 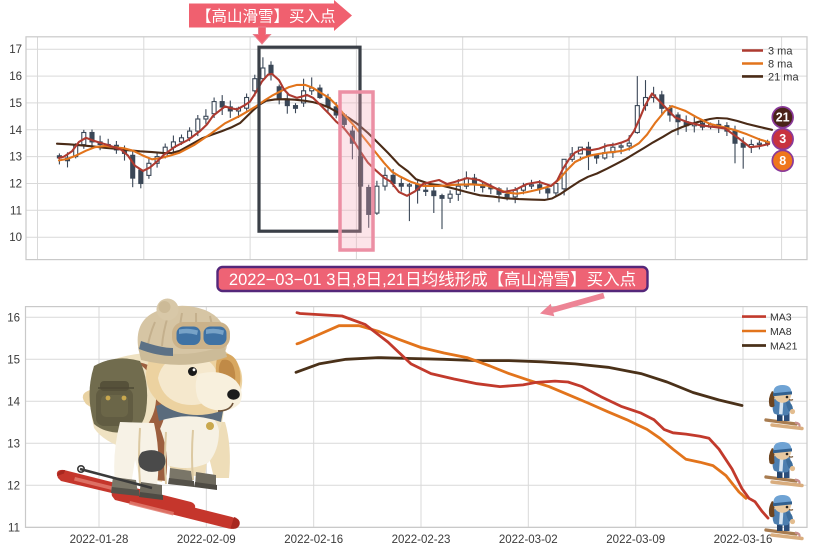 I want to click on svg-text: 3, so click(x=782, y=139).